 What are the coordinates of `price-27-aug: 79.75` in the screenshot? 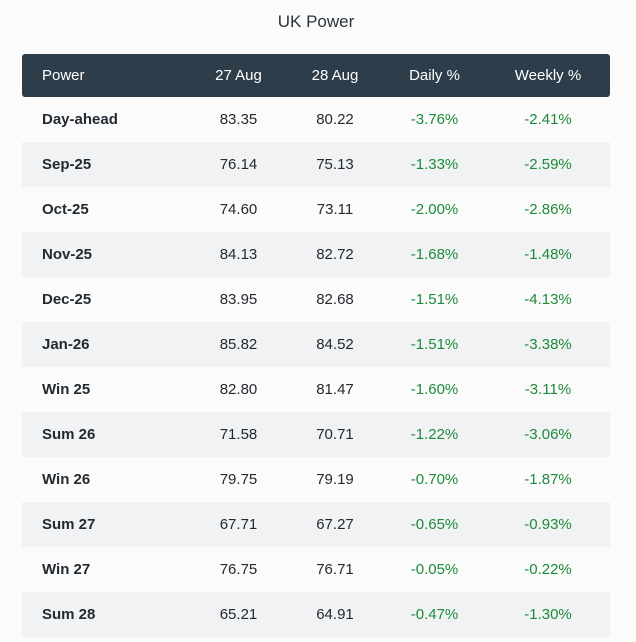 It's located at (238, 479).